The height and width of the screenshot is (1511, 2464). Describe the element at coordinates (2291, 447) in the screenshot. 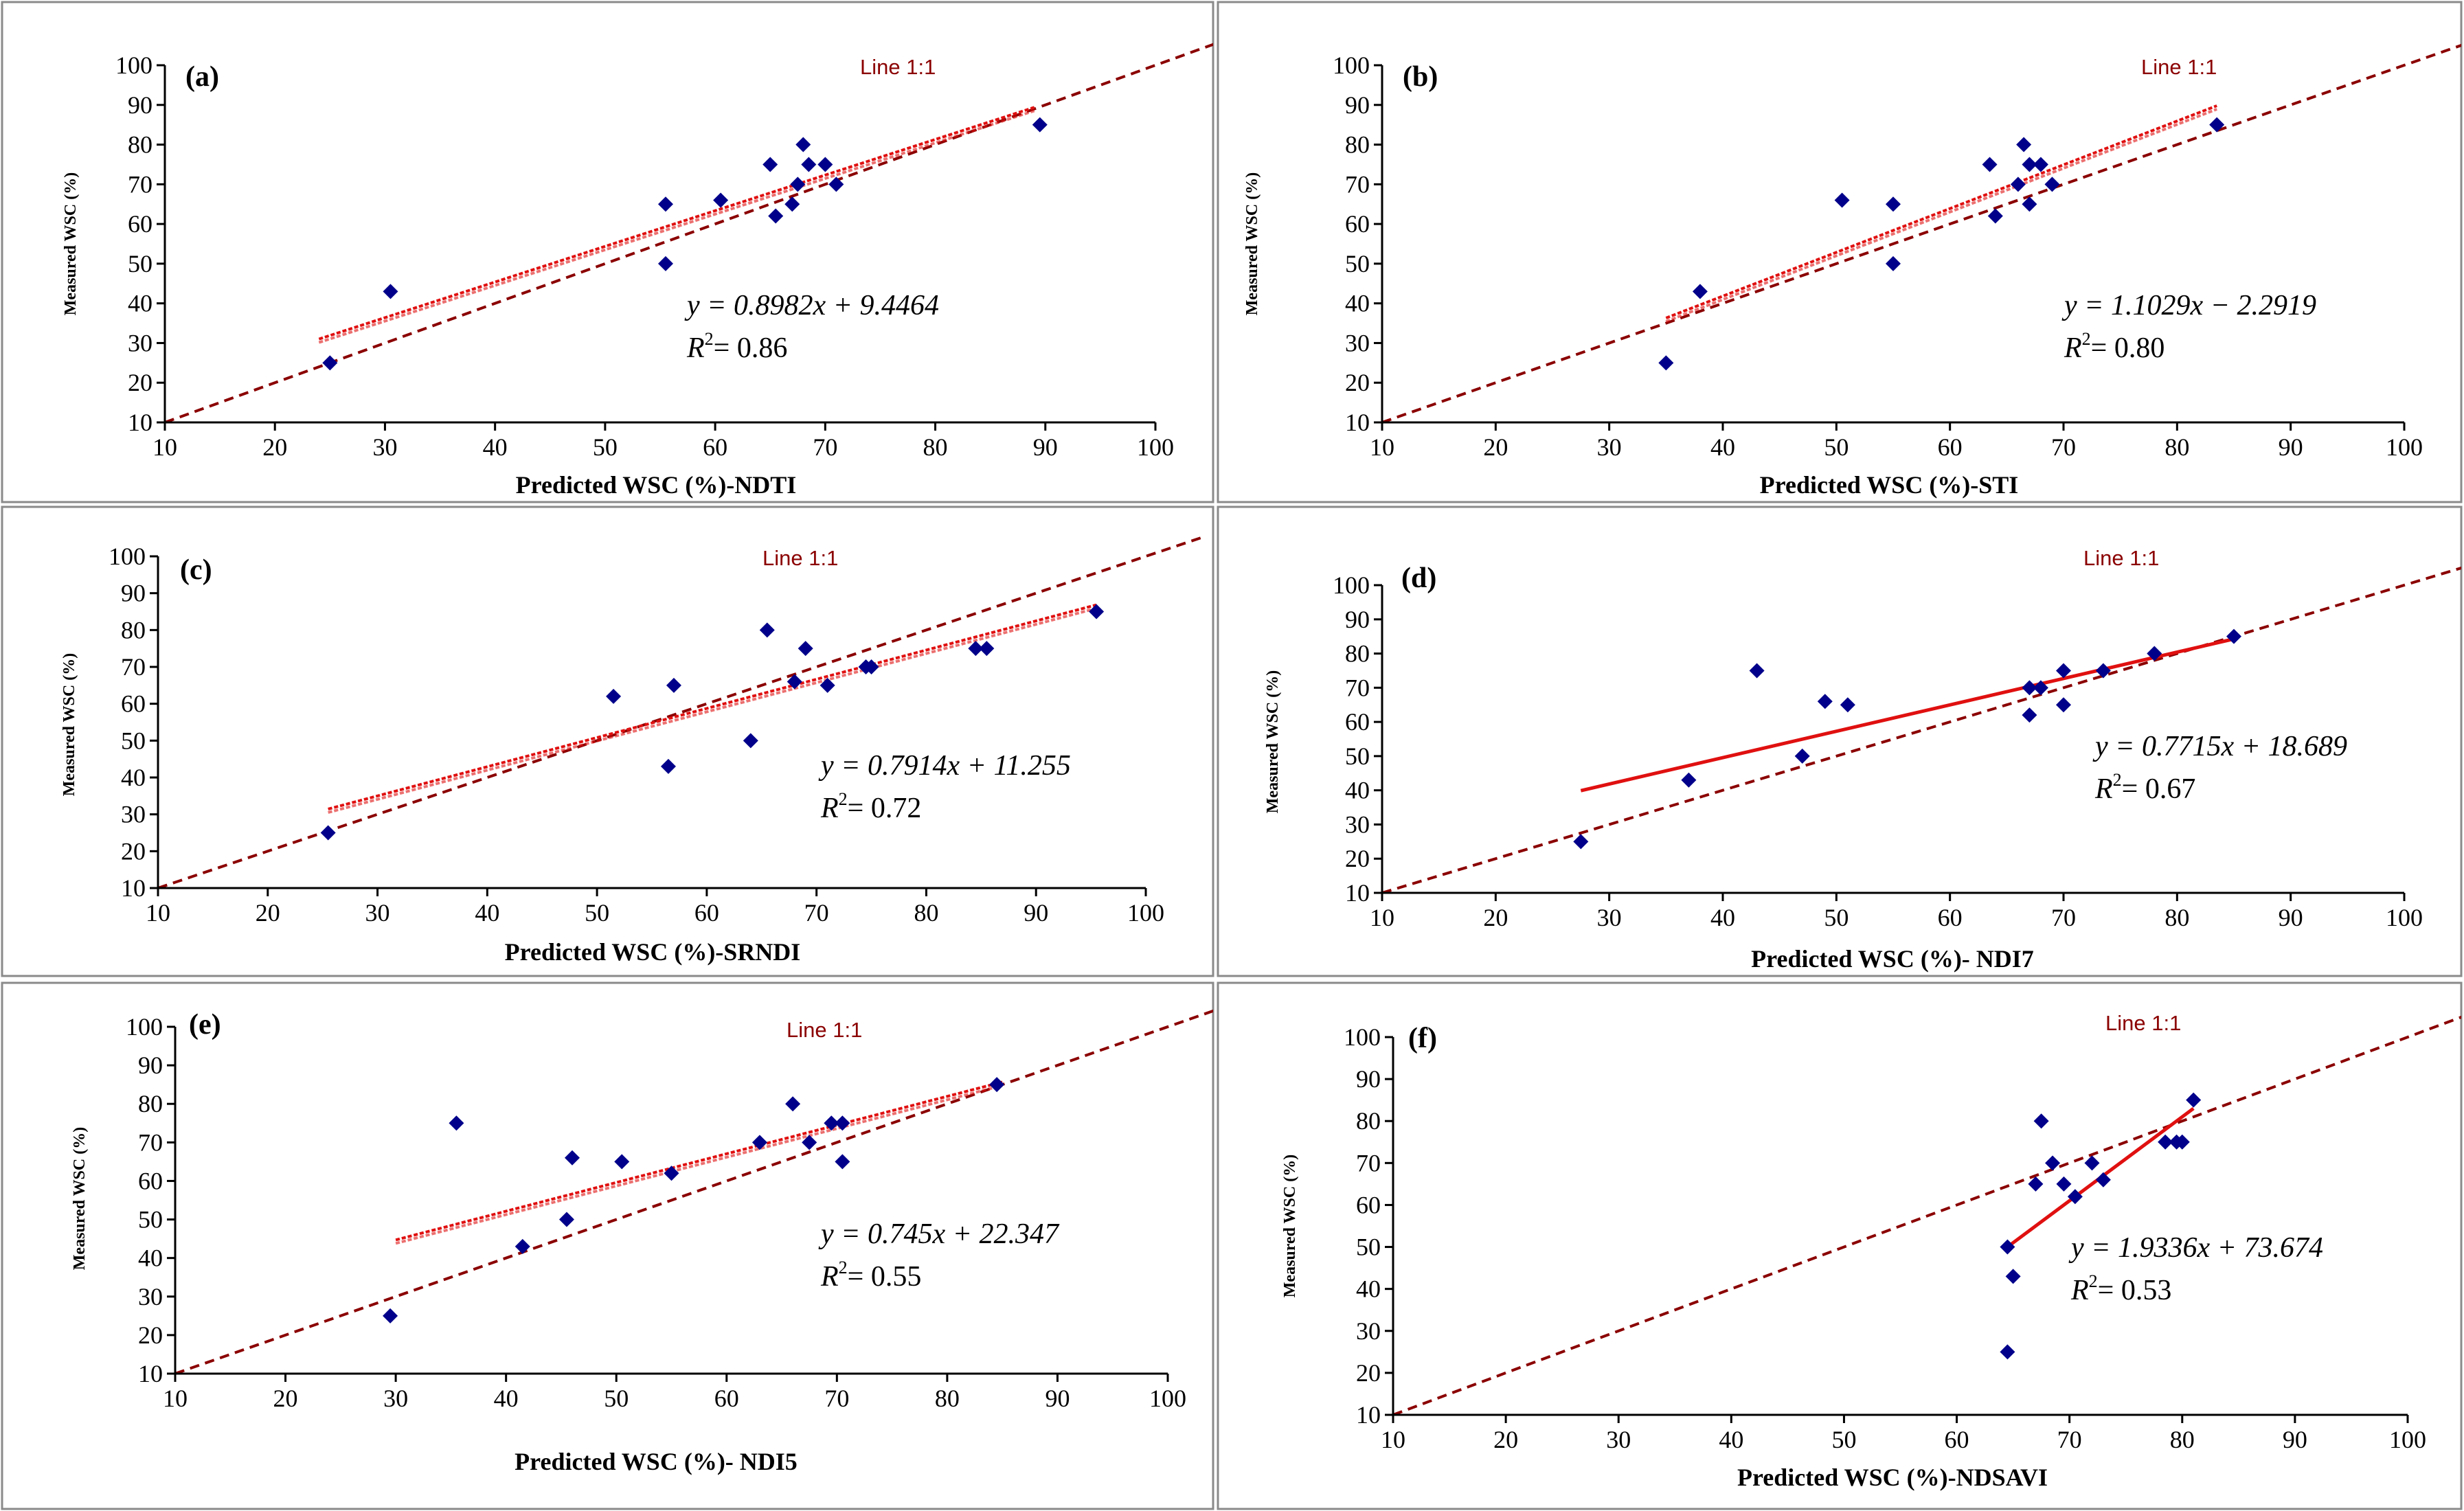

I see `panel-b-x-tick-label: 90` at that location.